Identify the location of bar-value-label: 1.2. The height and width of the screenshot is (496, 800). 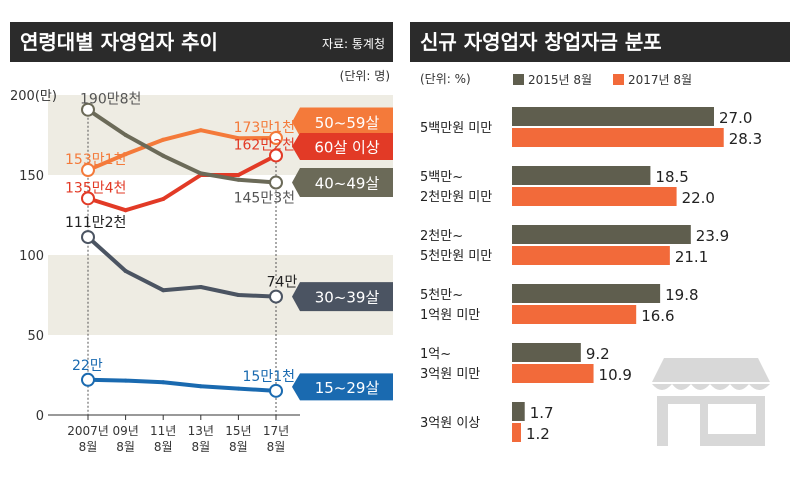
(538, 434).